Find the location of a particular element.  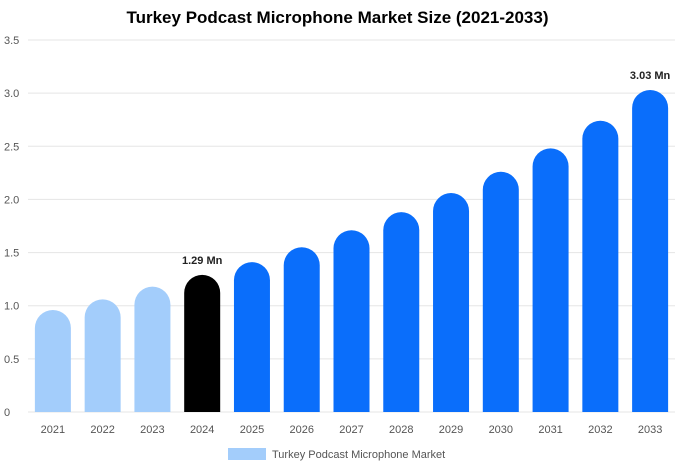

bar-2031 is located at coordinates (550, 280).